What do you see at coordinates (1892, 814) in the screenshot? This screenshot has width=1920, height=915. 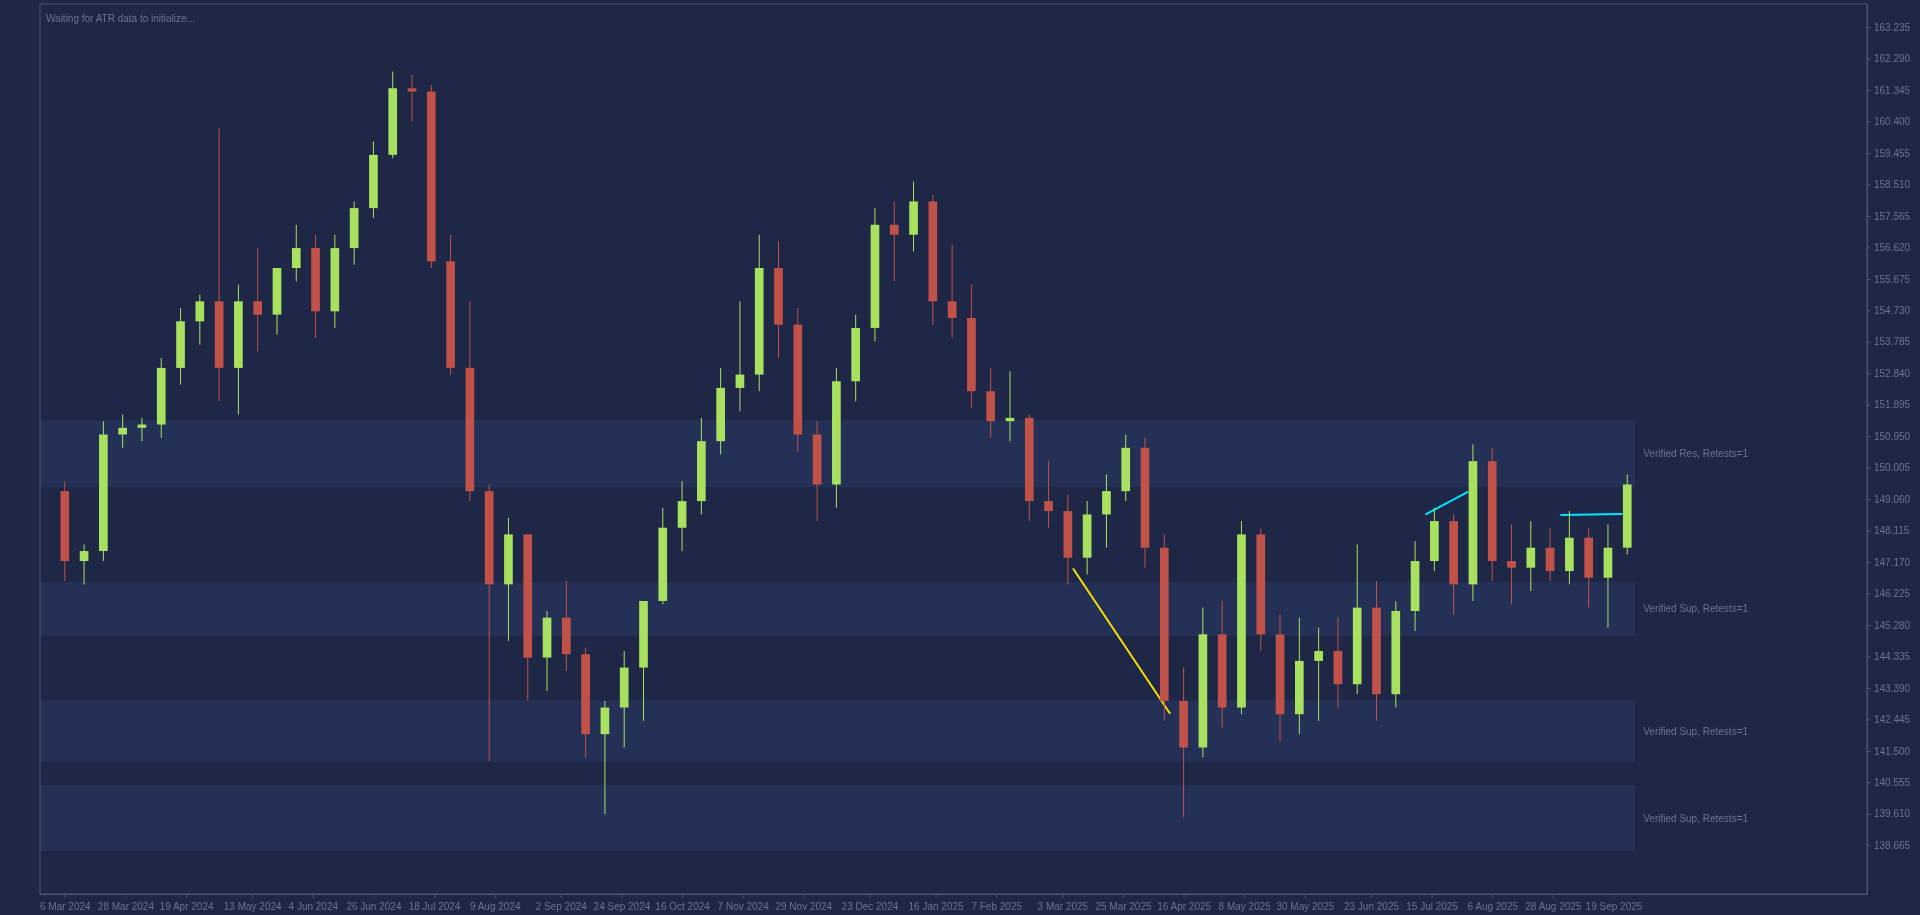 I see `y-tick-label: 139.610` at bounding box center [1892, 814].